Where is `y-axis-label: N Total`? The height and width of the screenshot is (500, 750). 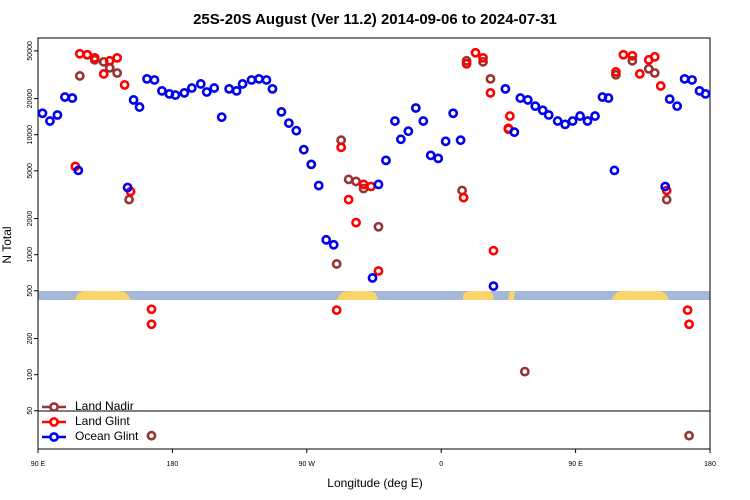
y-axis-label: N Total is located at coordinates (7, 244).